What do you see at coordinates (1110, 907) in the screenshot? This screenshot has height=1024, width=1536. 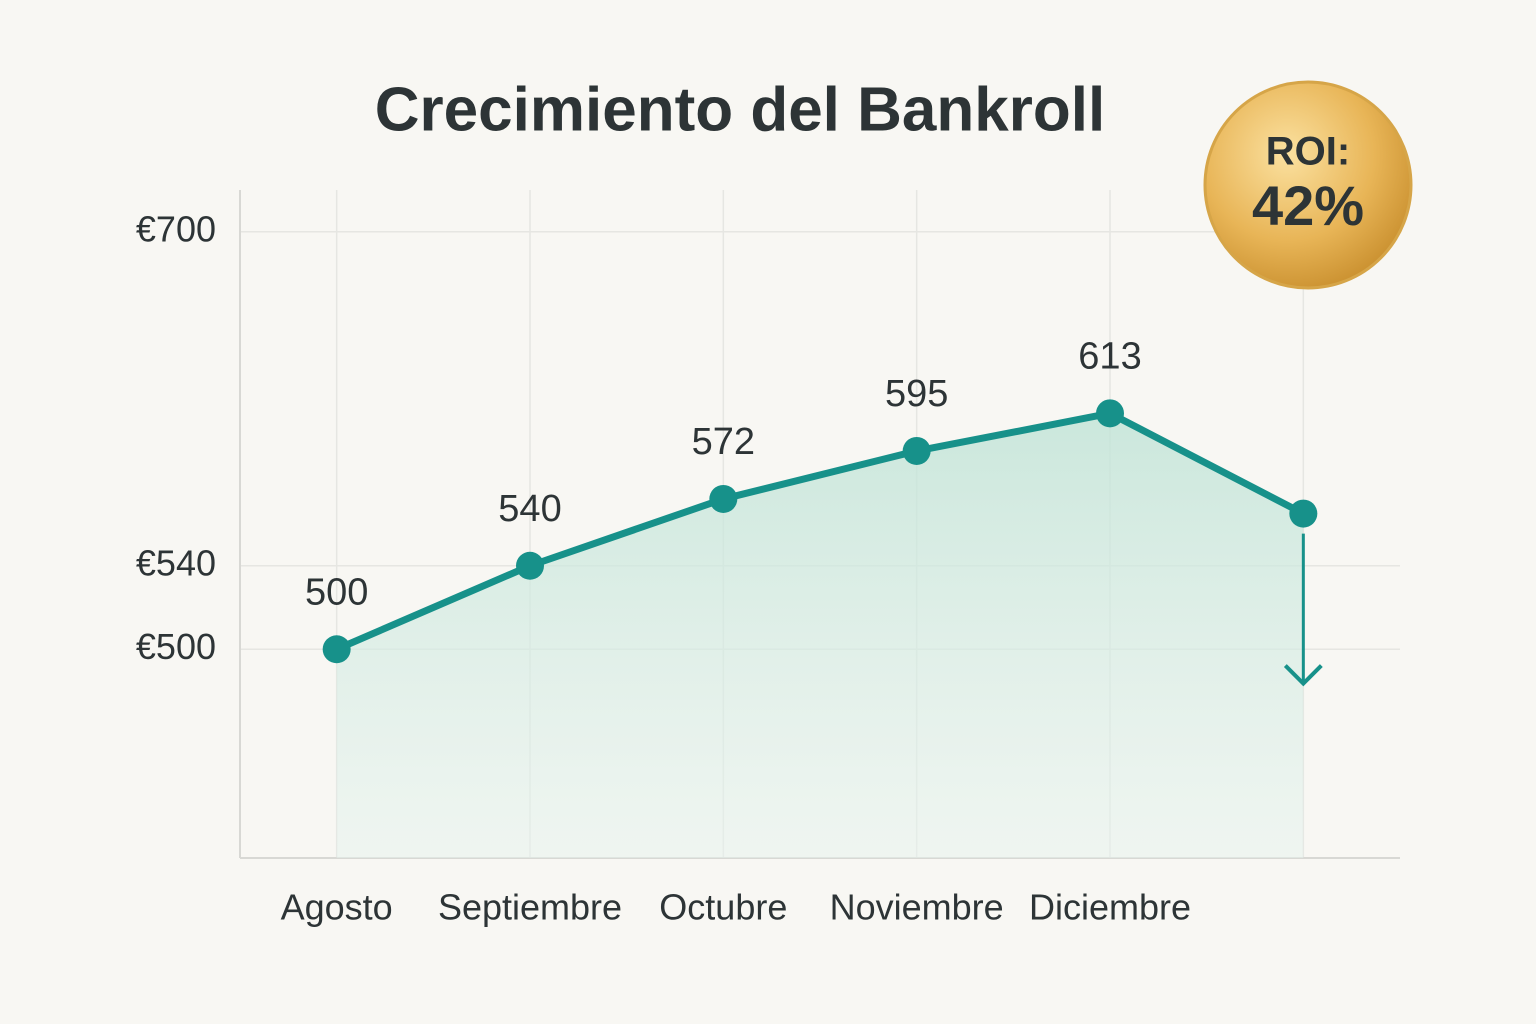 I see `x-tick-label: Diciembre` at bounding box center [1110, 907].